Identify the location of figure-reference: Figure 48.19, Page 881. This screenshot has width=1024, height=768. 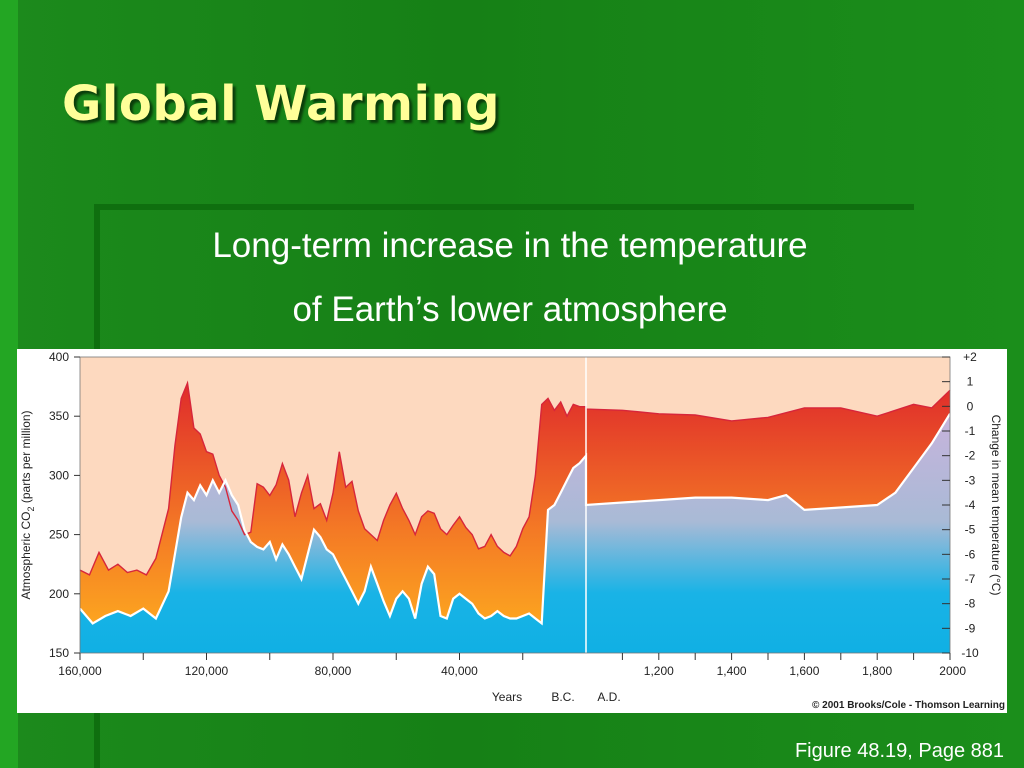
(899, 751).